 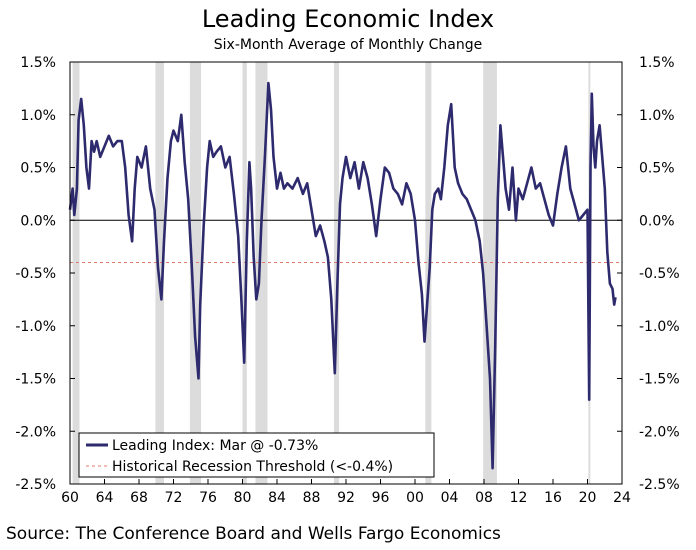 What do you see at coordinates (35, 327) in the screenshot?
I see `y-tick-label-left: -1.0%` at bounding box center [35, 327].